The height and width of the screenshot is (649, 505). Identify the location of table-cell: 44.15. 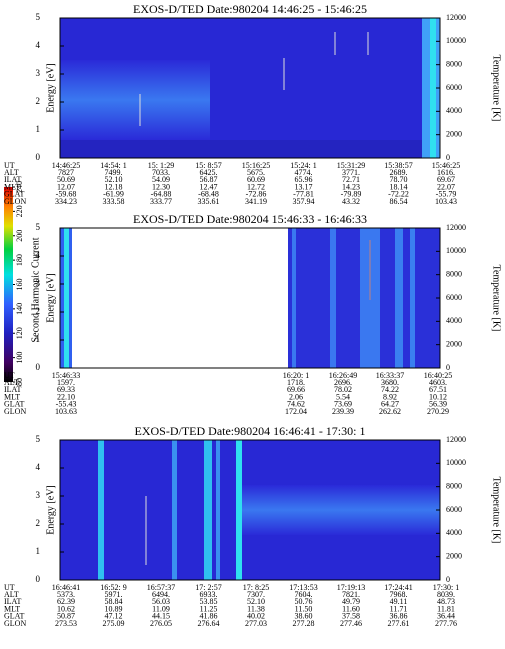
(161, 616).